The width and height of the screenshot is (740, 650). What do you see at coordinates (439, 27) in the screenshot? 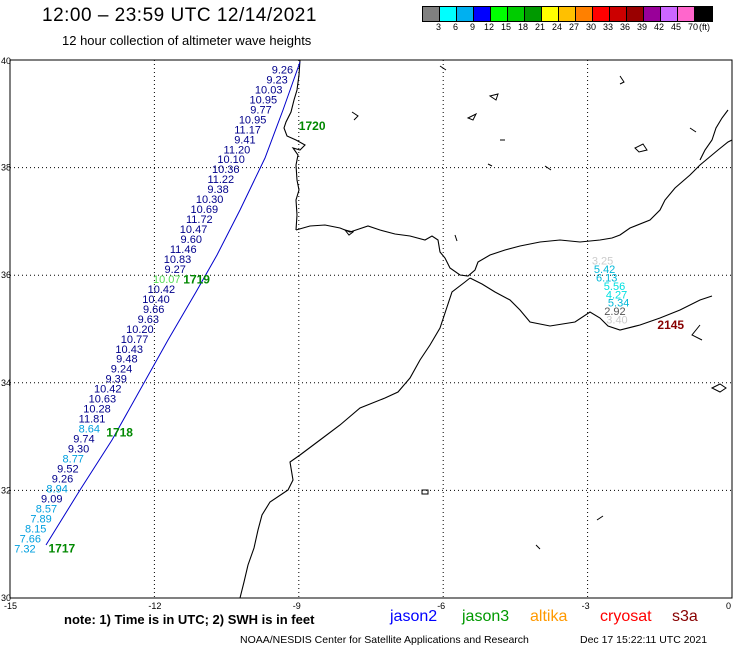
I see `legend-tick-label: 3` at bounding box center [439, 27].